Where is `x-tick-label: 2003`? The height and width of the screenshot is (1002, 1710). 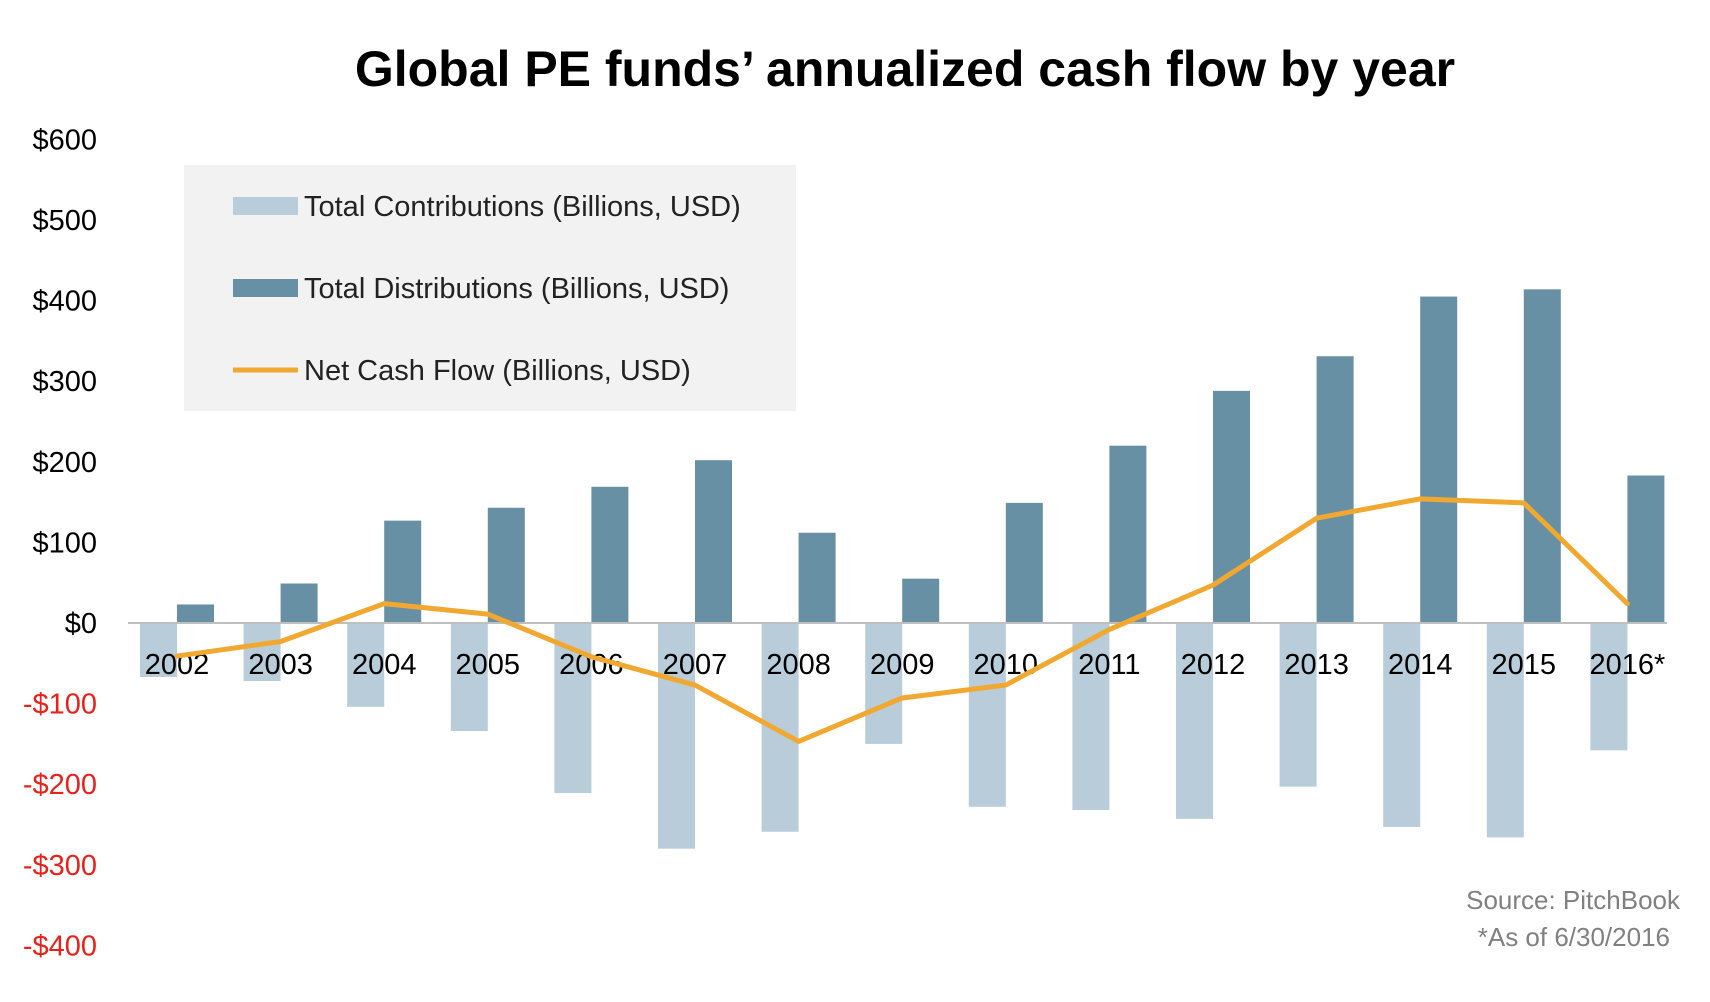 x-tick-label: 2003 is located at coordinates (280, 665).